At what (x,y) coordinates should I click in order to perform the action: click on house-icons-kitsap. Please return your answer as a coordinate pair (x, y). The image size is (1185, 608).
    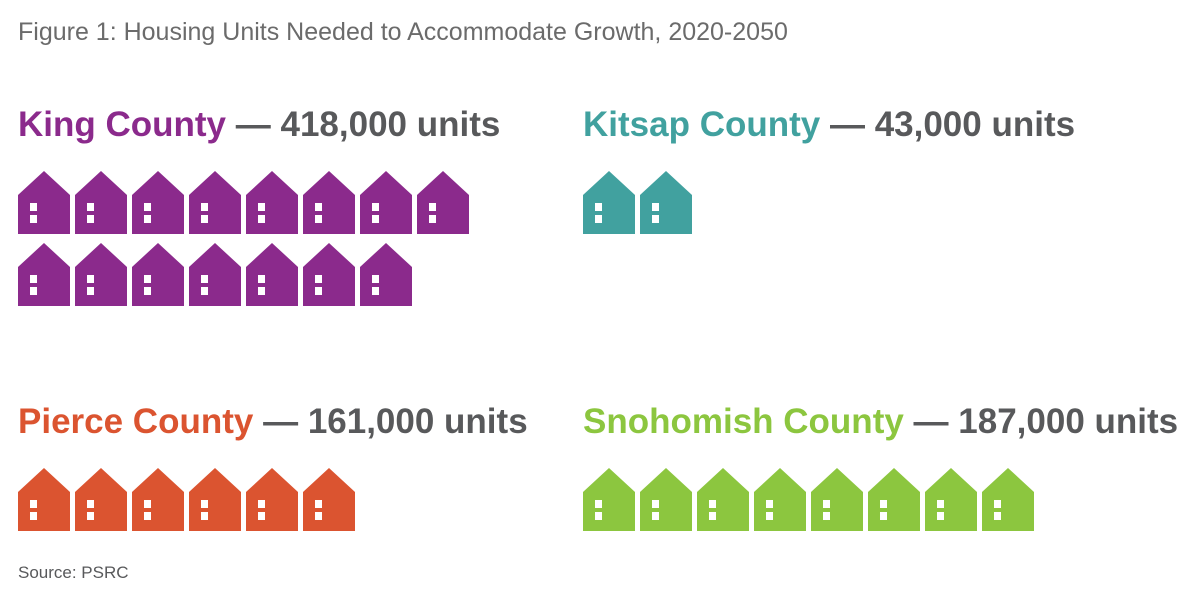
    Looking at the image, I should click on (818, 241).